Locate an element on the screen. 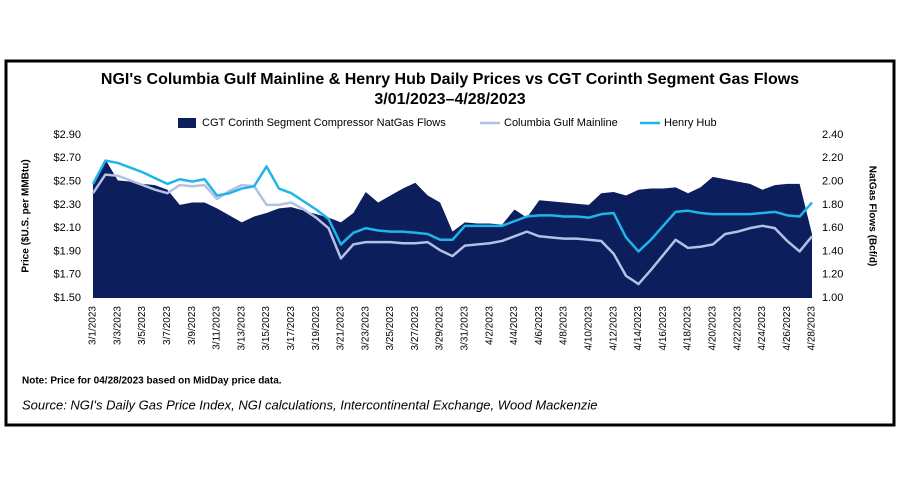 The image size is (900, 481). x-tick-label: 3/31/2023 is located at coordinates (465, 328).